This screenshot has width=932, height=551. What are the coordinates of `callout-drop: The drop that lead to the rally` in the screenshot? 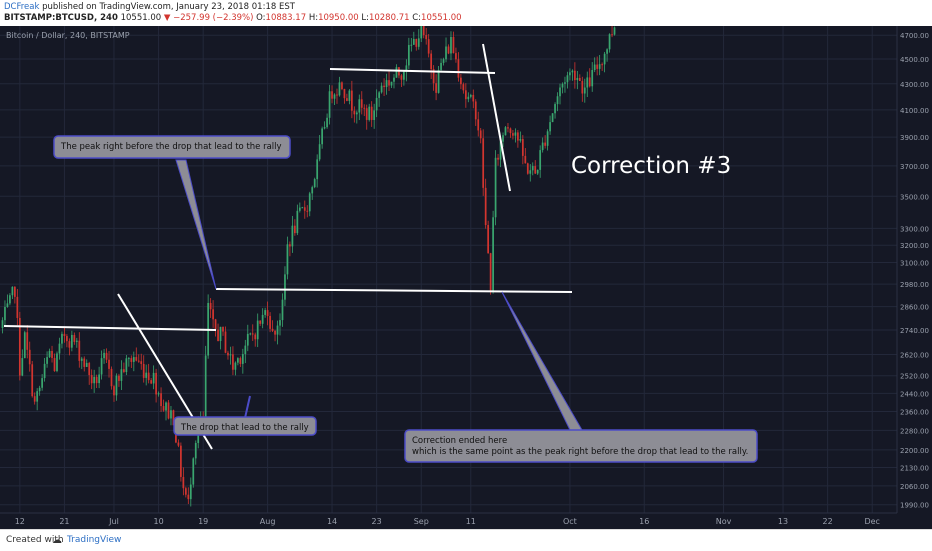 It's located at (245, 426).